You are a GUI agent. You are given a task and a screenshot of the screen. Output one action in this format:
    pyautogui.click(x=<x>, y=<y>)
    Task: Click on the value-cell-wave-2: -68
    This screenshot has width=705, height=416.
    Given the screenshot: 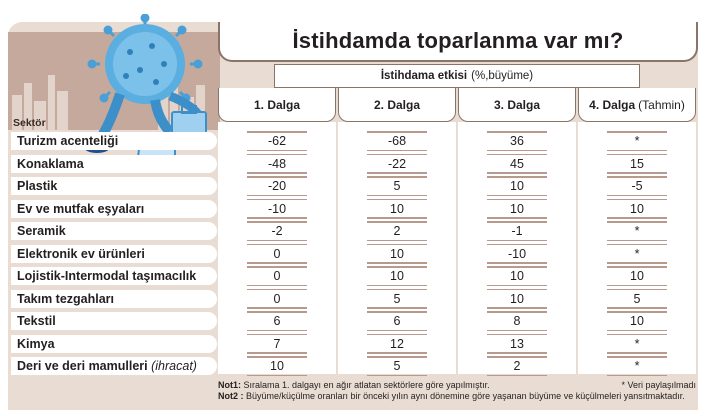 What is the action you would take?
    pyautogui.click(x=397, y=141)
    